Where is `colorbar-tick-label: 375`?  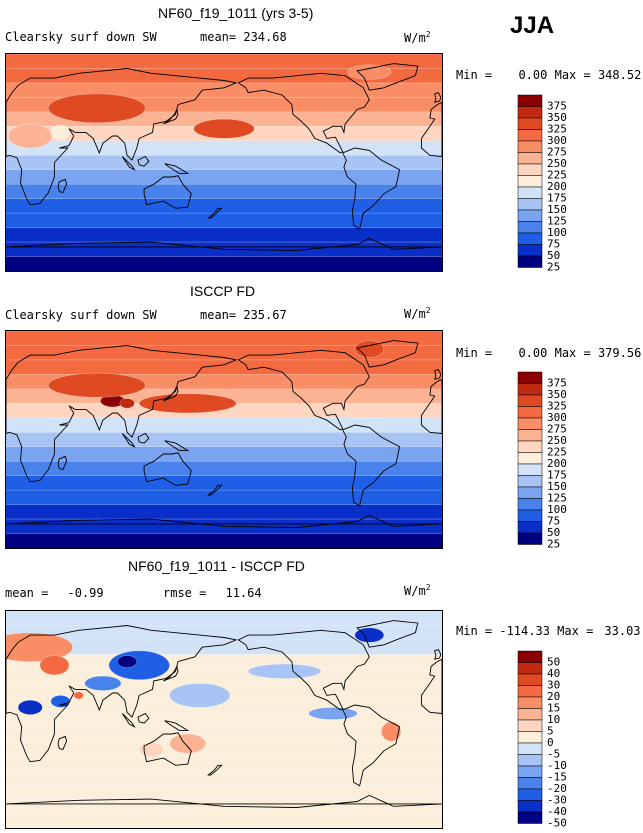
colorbar-tick-label: 375 is located at coordinates (557, 383).